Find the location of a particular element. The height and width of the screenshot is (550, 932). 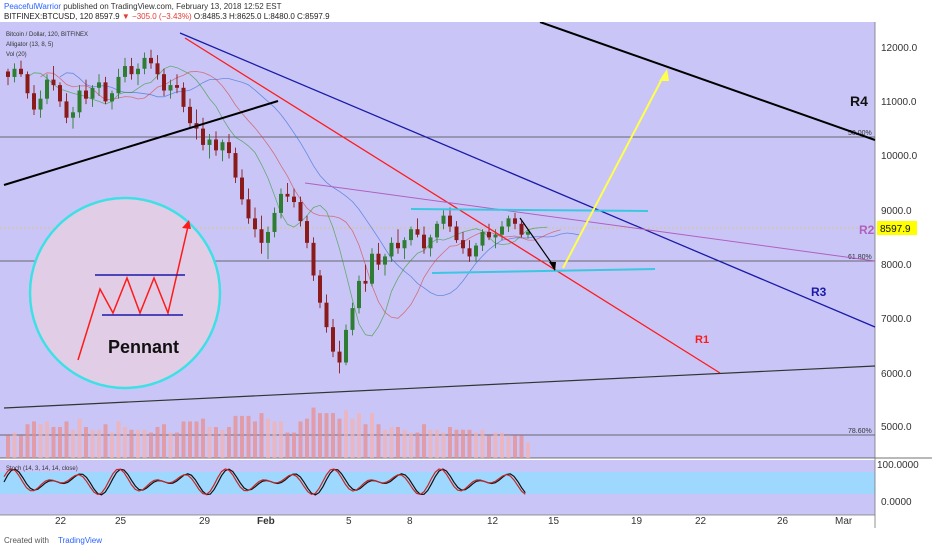

down-arrow-line is located at coordinates (537, 243).